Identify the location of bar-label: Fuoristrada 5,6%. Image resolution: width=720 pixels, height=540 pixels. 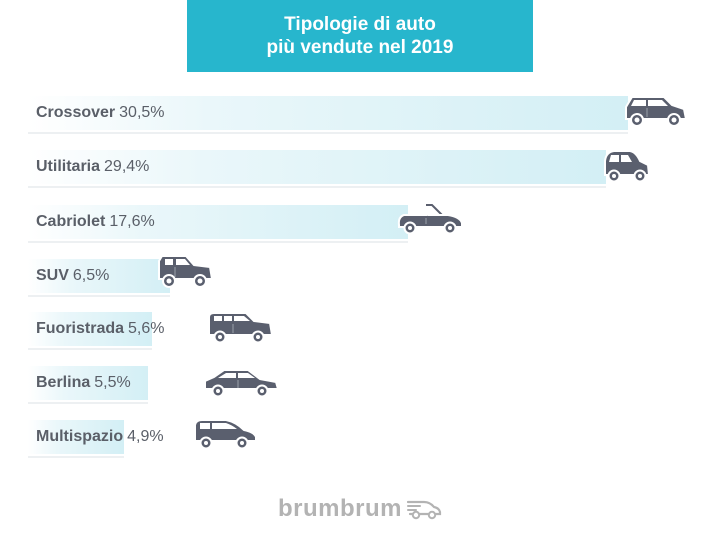
(100, 329).